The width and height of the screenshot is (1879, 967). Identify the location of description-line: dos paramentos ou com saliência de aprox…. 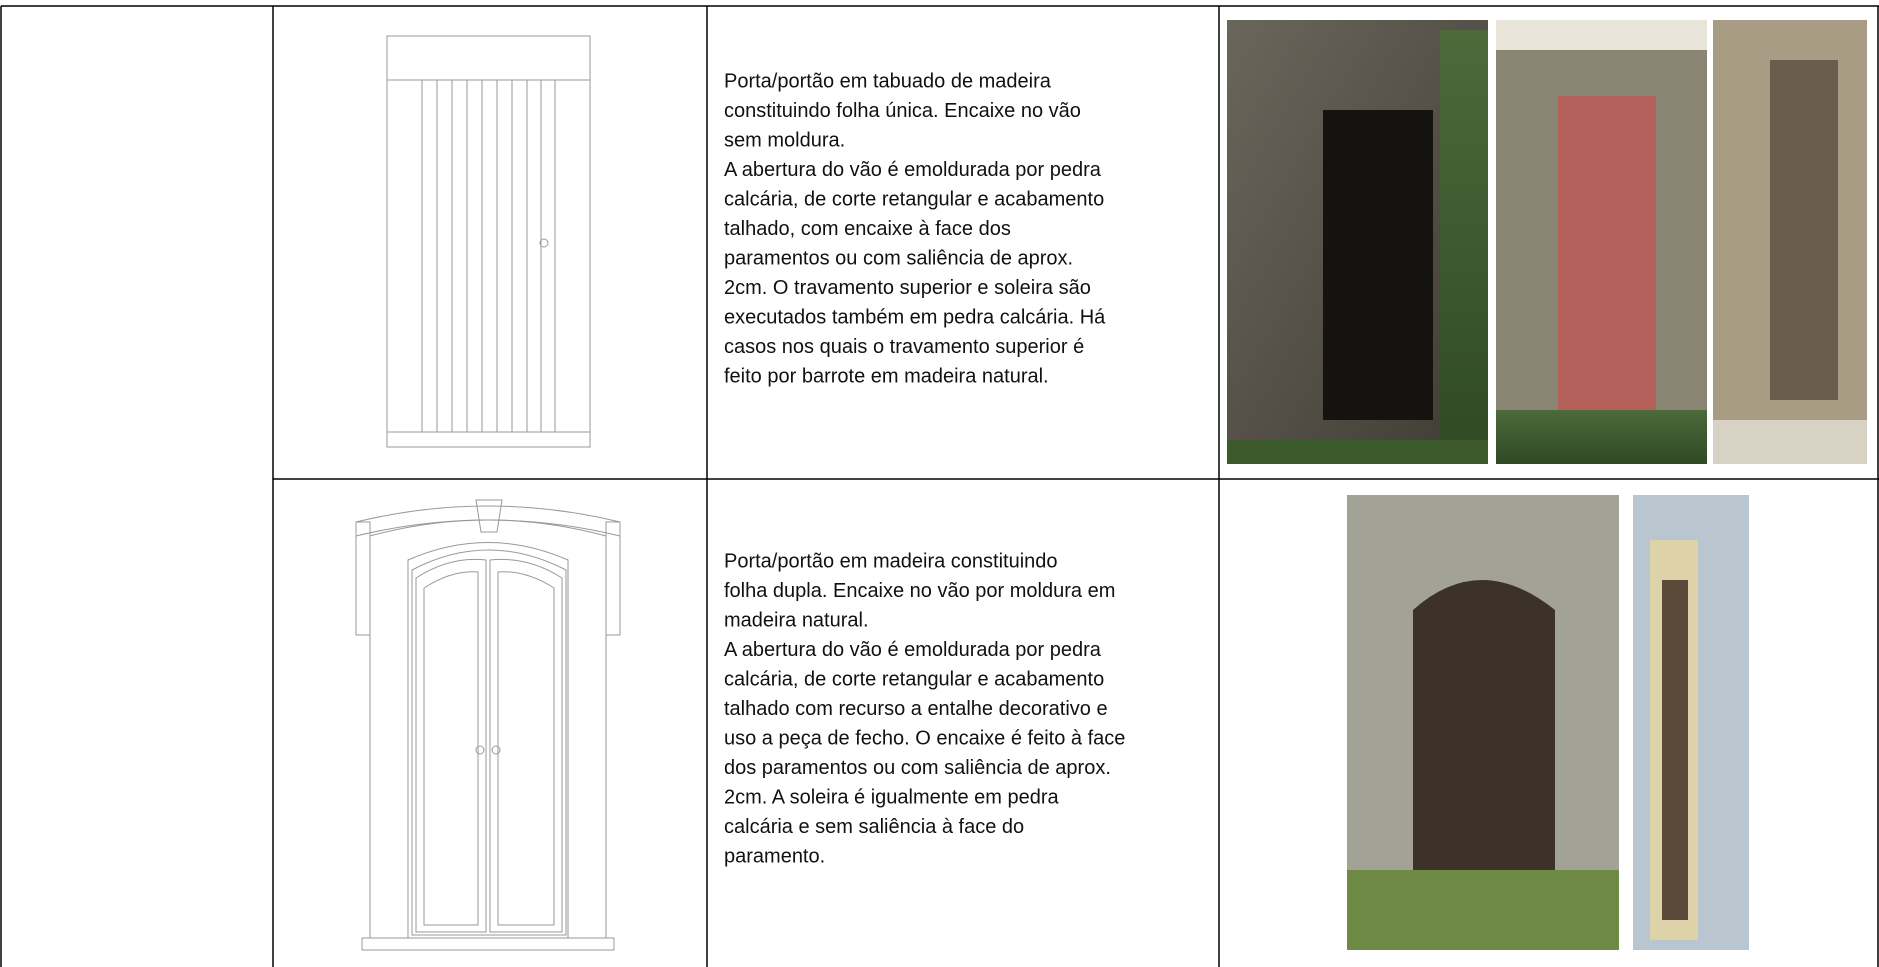
(917, 768).